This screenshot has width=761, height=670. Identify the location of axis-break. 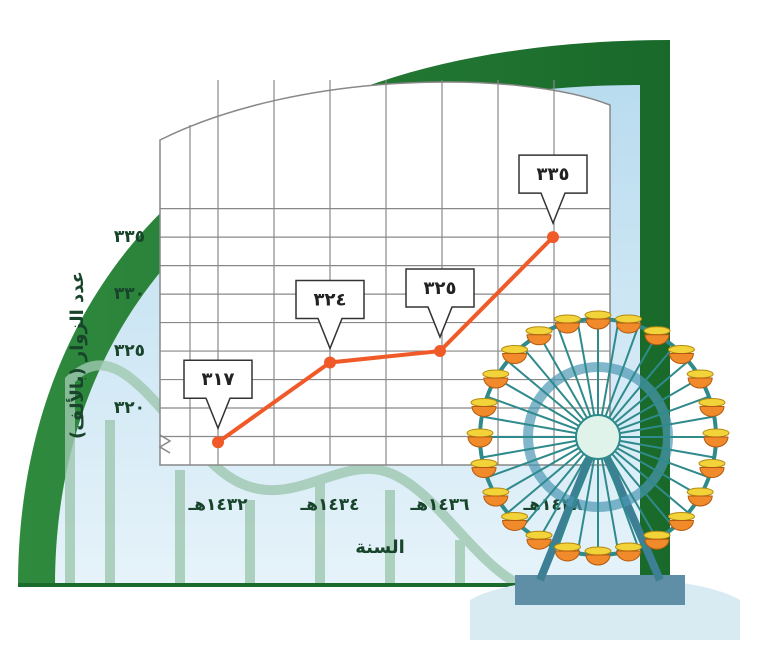
(165, 444).